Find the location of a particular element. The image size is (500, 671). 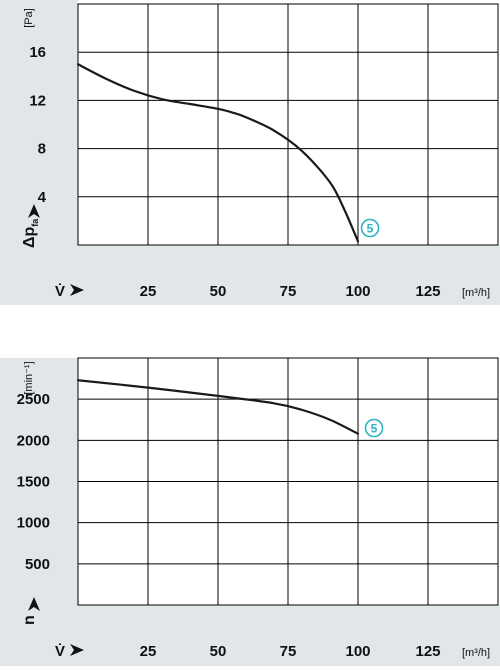

y-tick-label: 12 is located at coordinates (37, 100).